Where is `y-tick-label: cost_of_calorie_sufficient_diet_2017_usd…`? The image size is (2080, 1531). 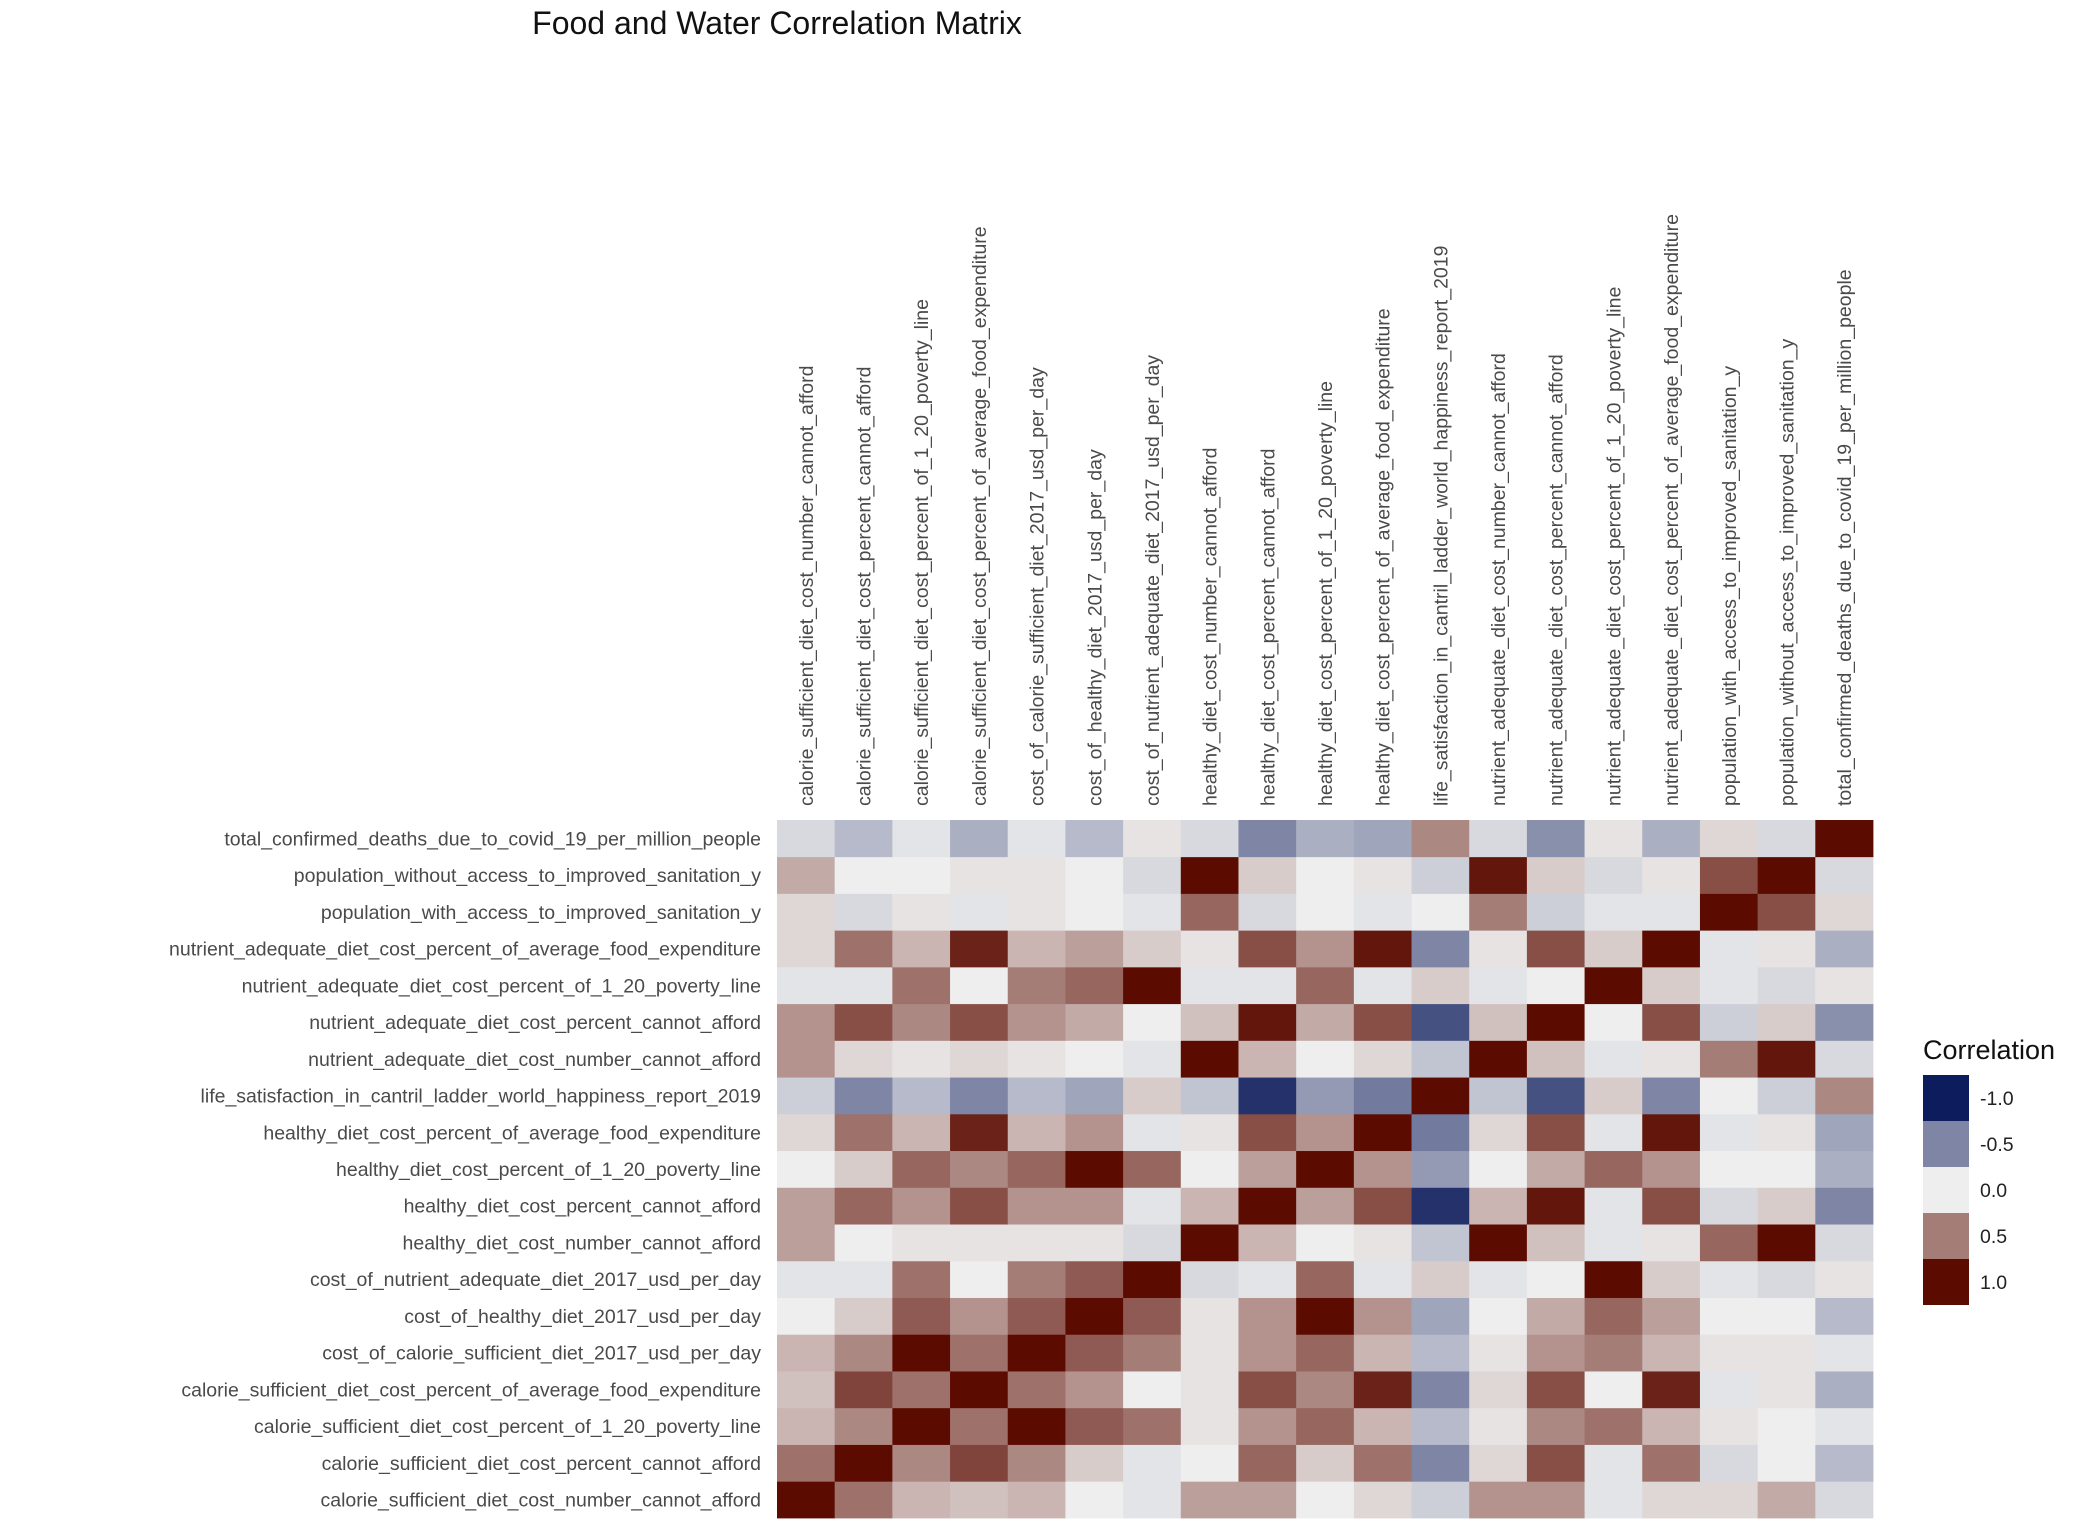
y-tick-label: cost_of_calorie_sufficient_diet_2017_usd… is located at coordinates (541, 1354).